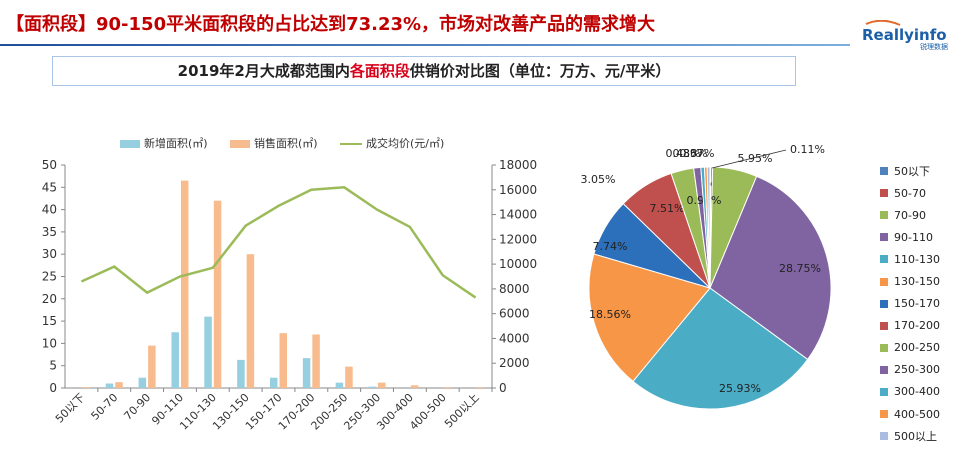 Image resolution: width=963 pixels, height=455 pixels. What do you see at coordinates (917, 282) in the screenshot?
I see `pie-legend-label: 130-150` at bounding box center [917, 282].